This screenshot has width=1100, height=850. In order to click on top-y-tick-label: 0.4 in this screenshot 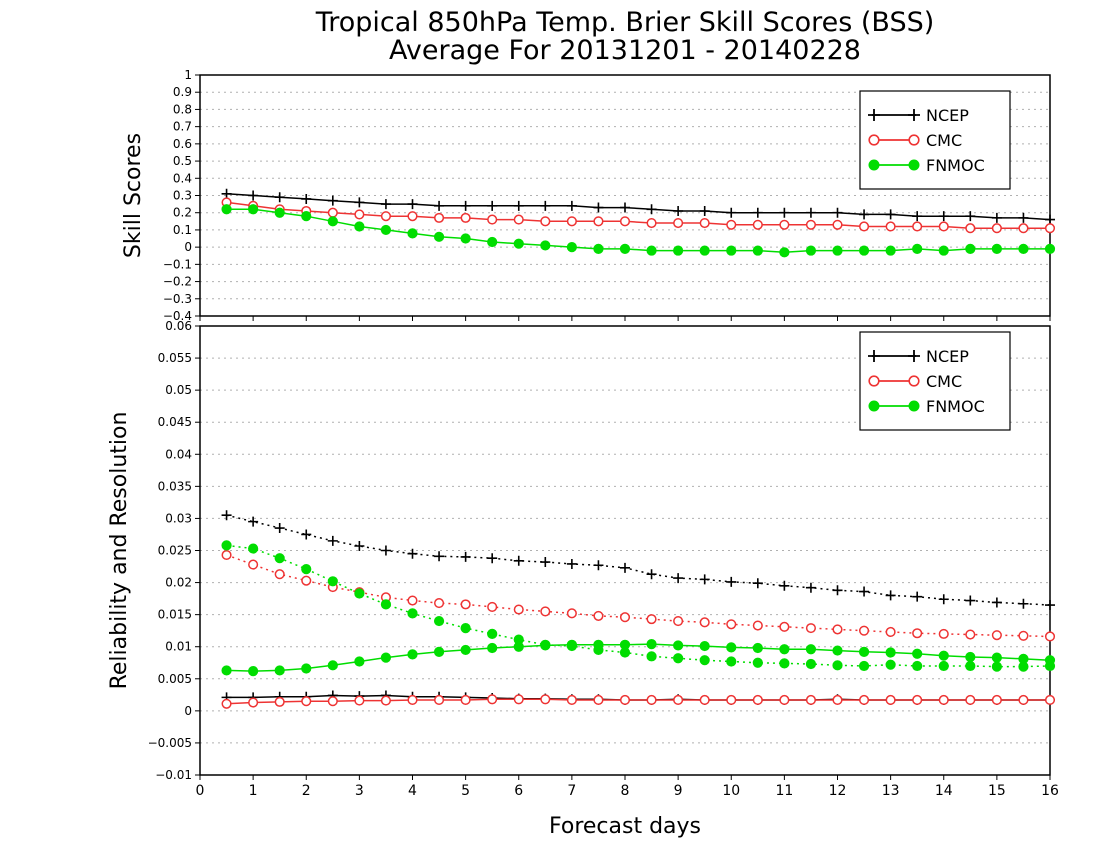, I will do `click(182, 178)`.